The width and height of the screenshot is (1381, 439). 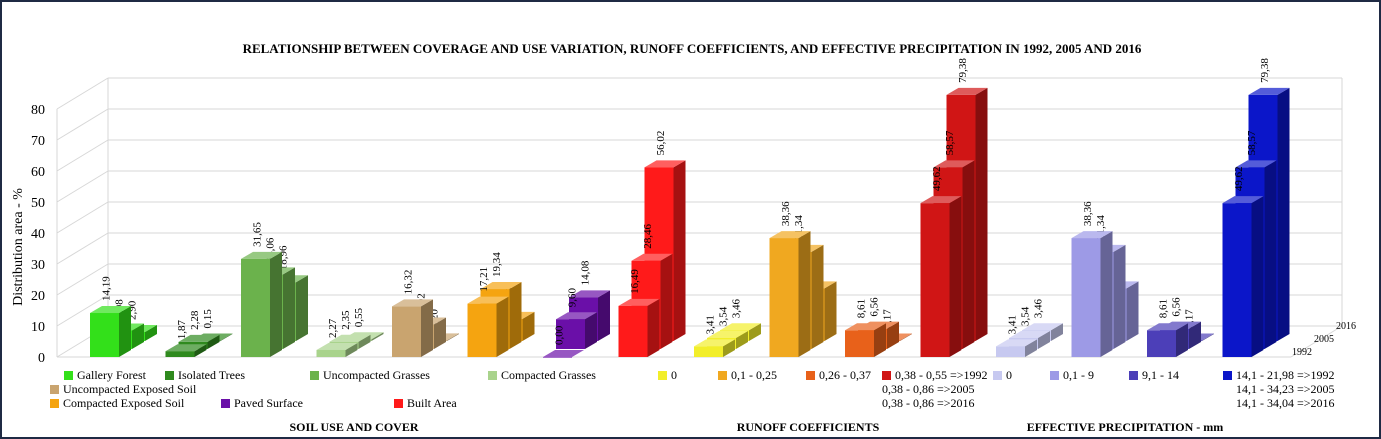 What do you see at coordinates (754, 375) in the screenshot?
I see `legend-entry: 0,1 - 0,25` at bounding box center [754, 375].